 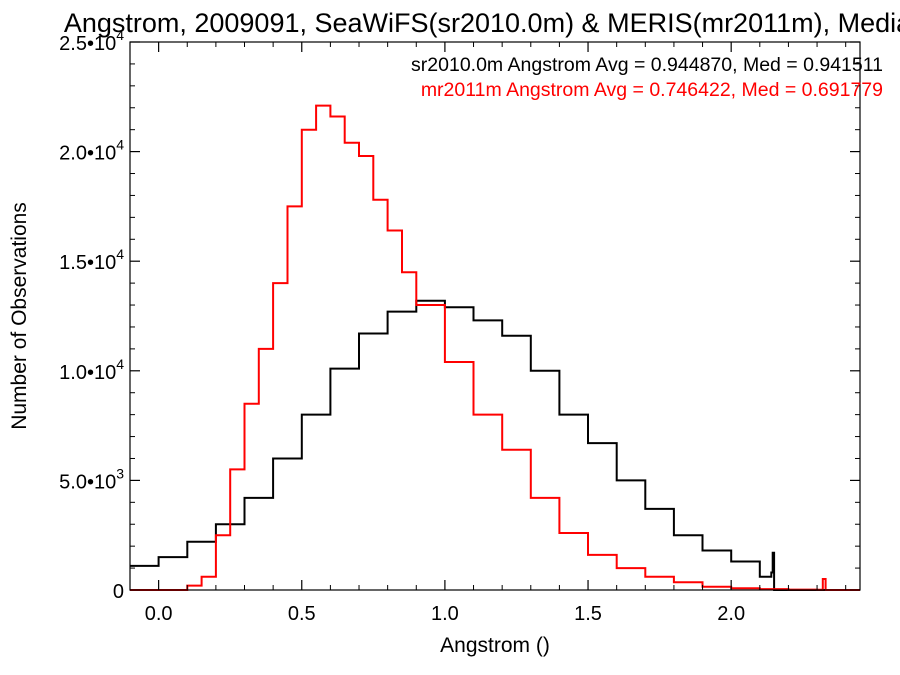 What do you see at coordinates (302, 614) in the screenshot?
I see `x-tick-label: 0.5` at bounding box center [302, 614].